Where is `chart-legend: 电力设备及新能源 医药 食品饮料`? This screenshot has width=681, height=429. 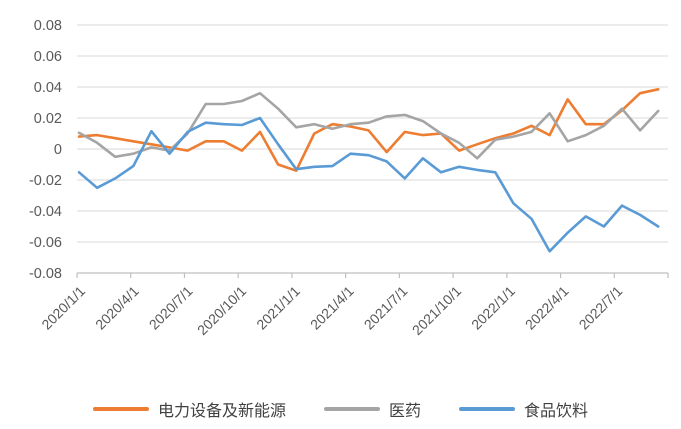
chart-legend: 电力设备及新能源 医药 食品饮料 is located at coordinates (340, 409).